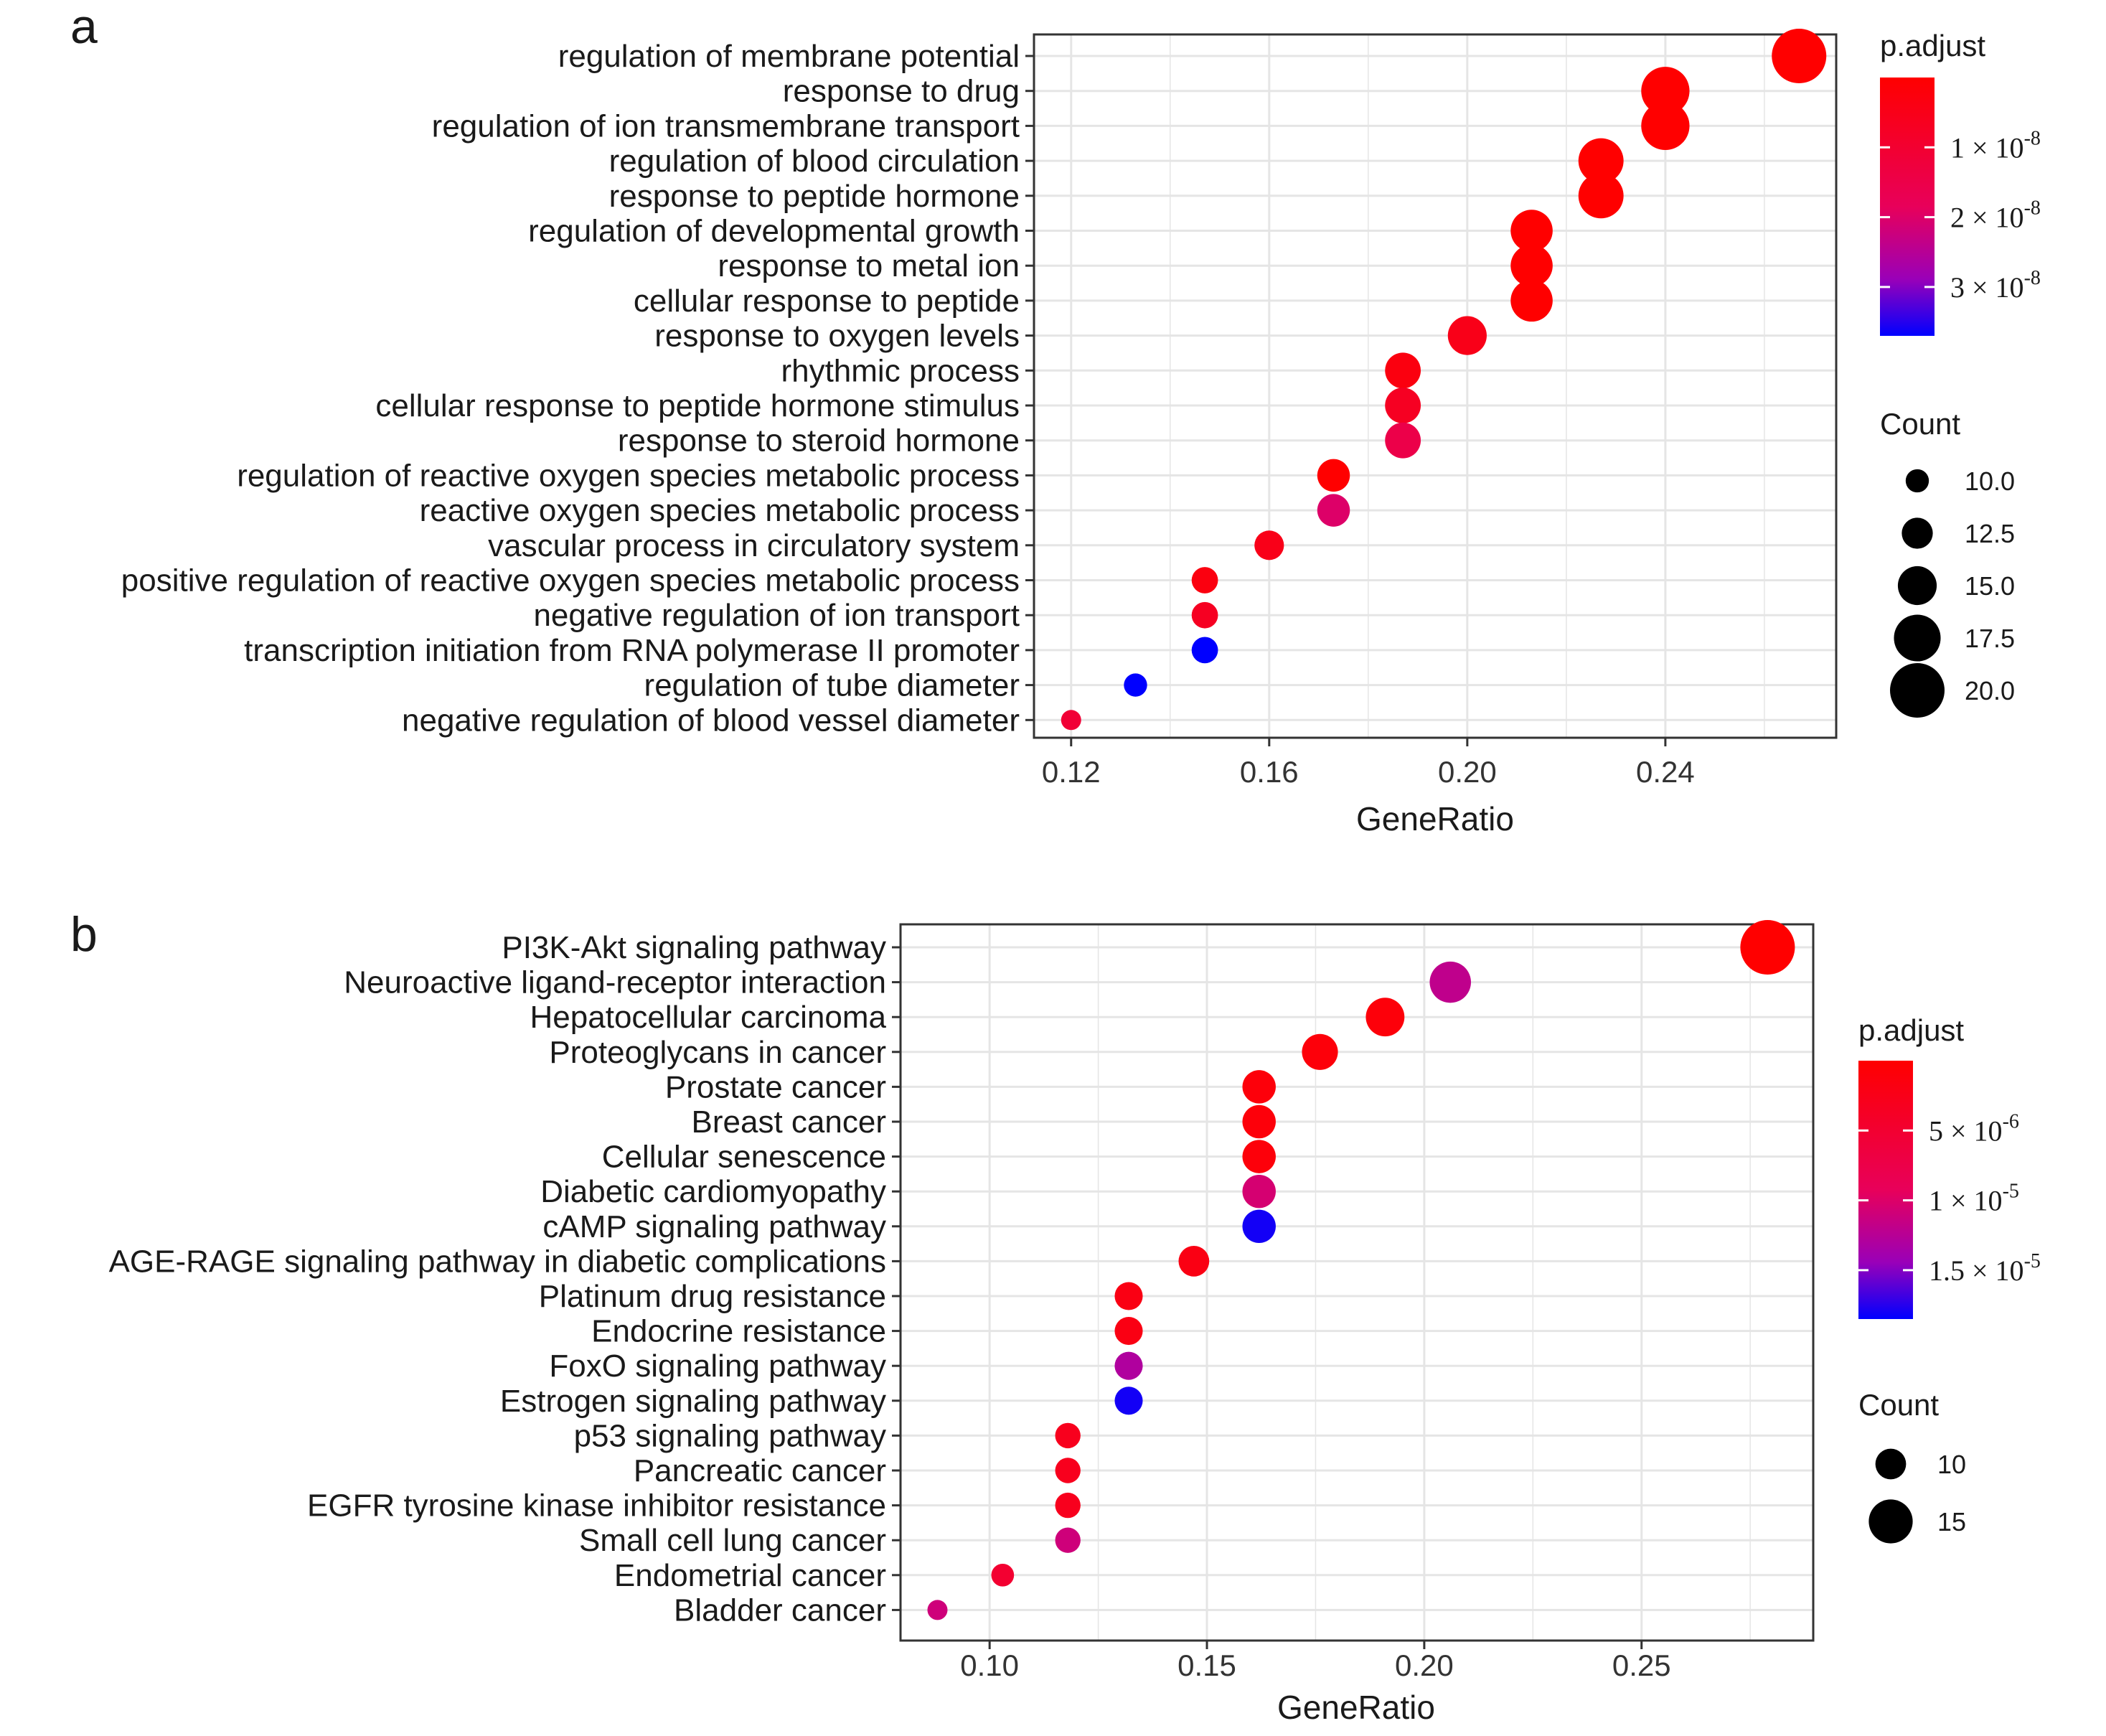 The height and width of the screenshot is (1736, 2106). Describe the element at coordinates (1885, 1190) in the screenshot. I see `color-bar-b` at that location.